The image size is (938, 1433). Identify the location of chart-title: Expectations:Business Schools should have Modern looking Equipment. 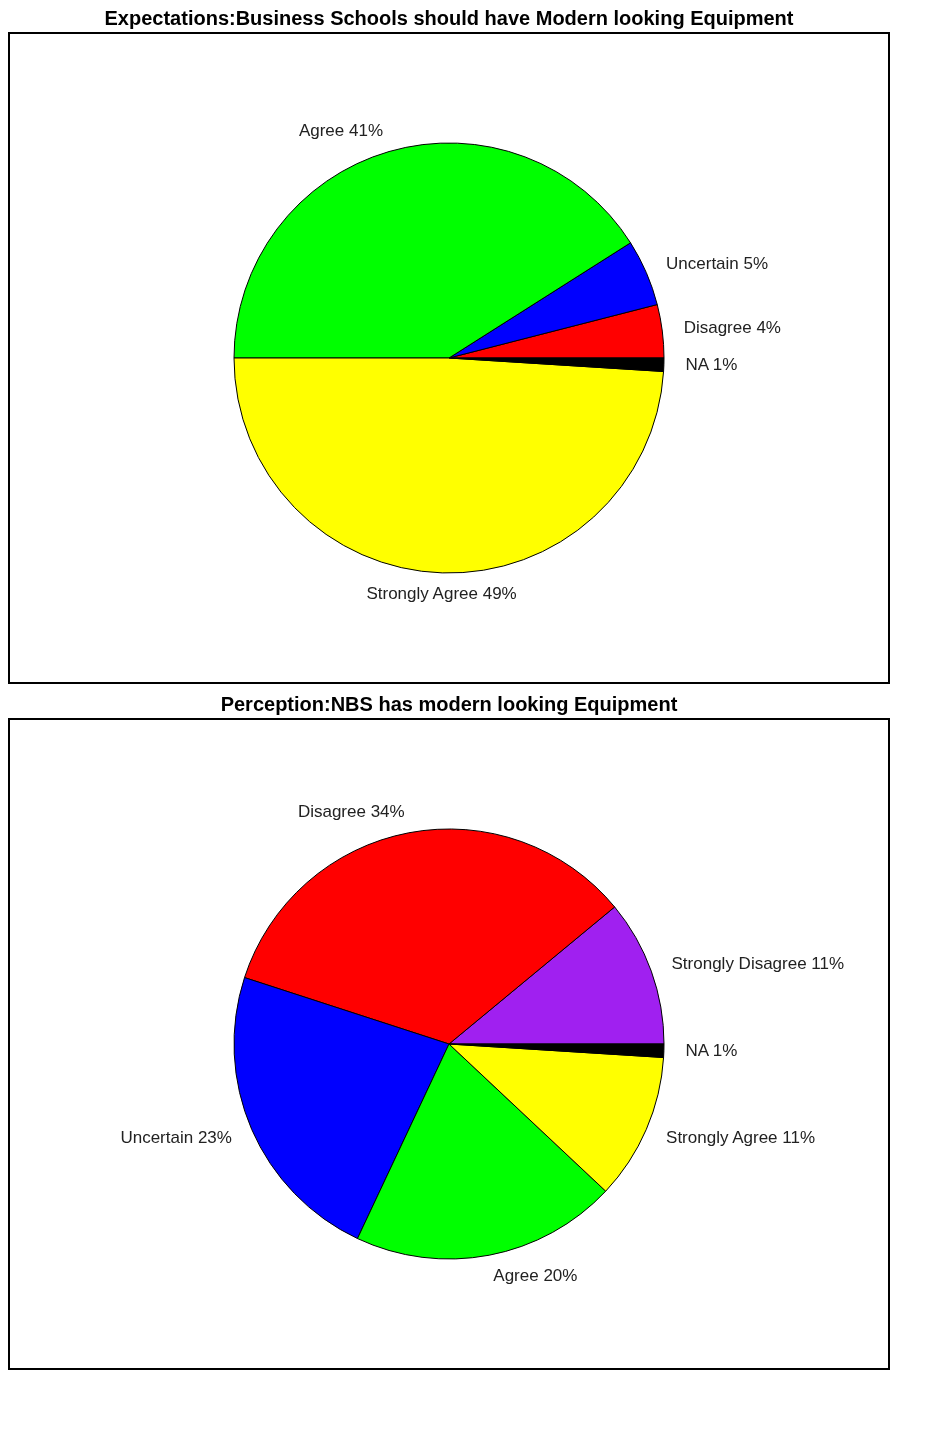
(449, 18).